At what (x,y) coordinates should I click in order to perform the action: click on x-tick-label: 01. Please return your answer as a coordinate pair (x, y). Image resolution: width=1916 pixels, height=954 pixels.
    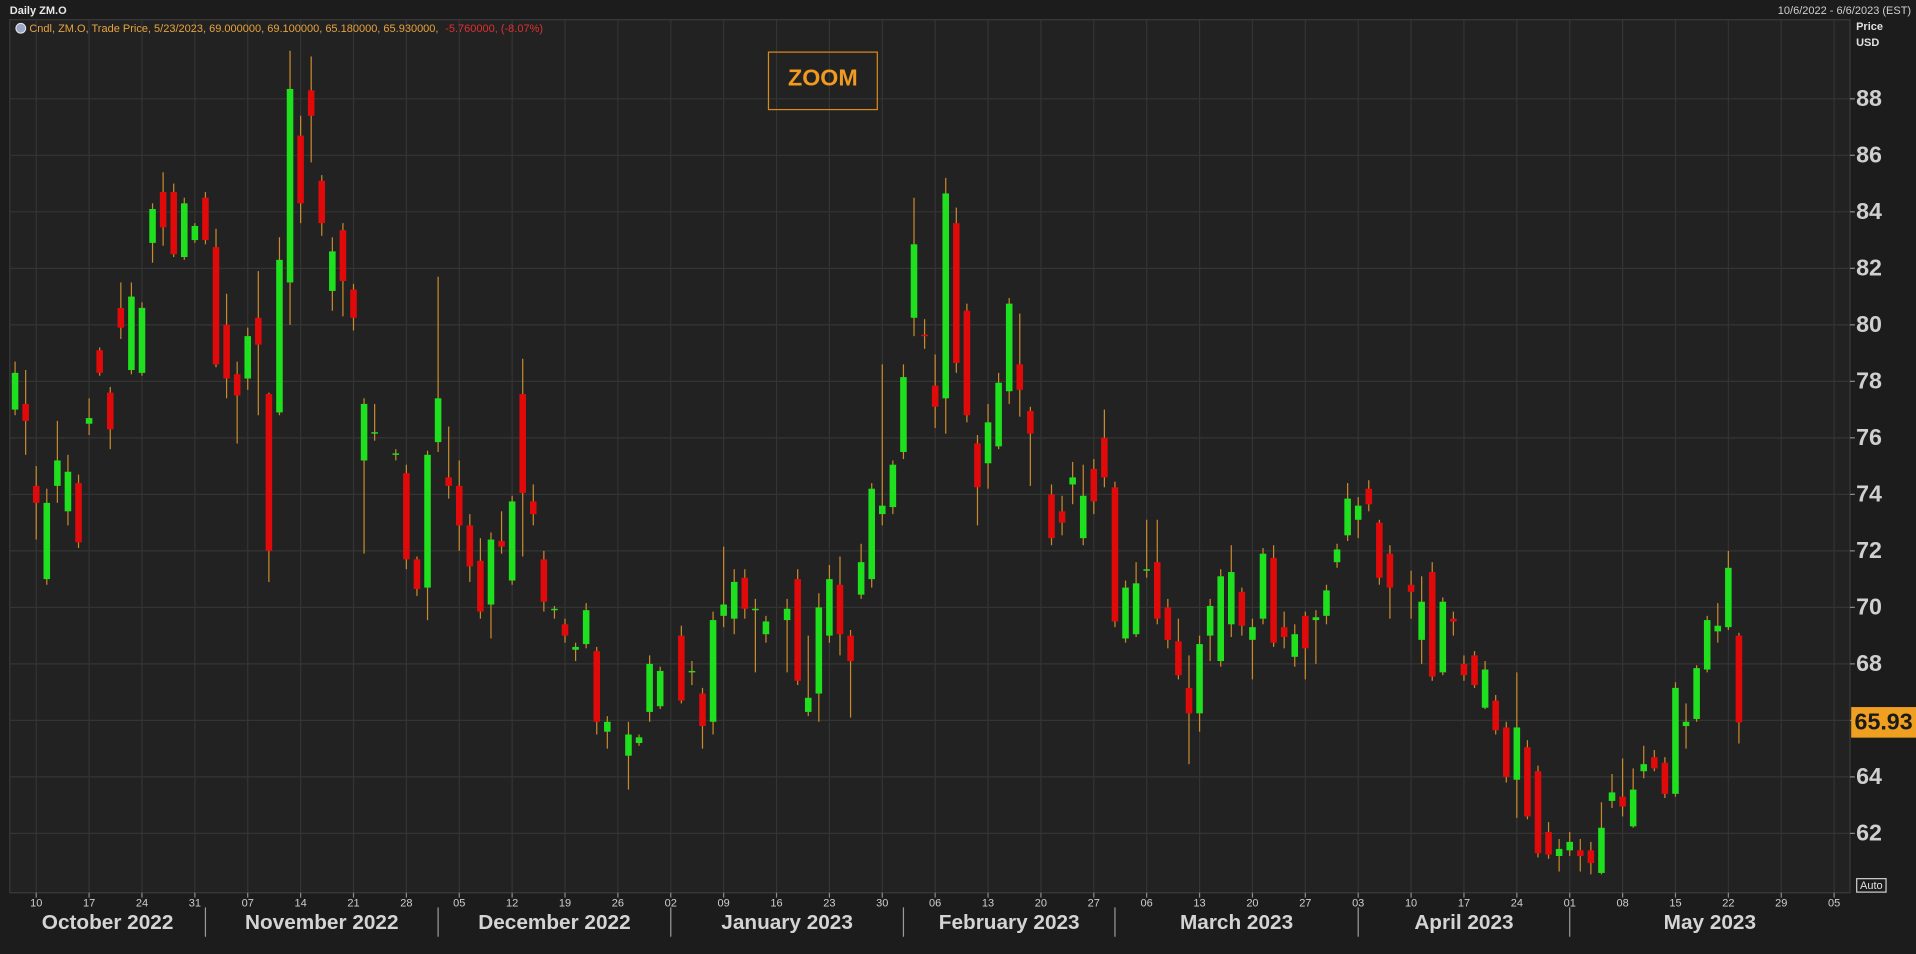
    Looking at the image, I should click on (1570, 904).